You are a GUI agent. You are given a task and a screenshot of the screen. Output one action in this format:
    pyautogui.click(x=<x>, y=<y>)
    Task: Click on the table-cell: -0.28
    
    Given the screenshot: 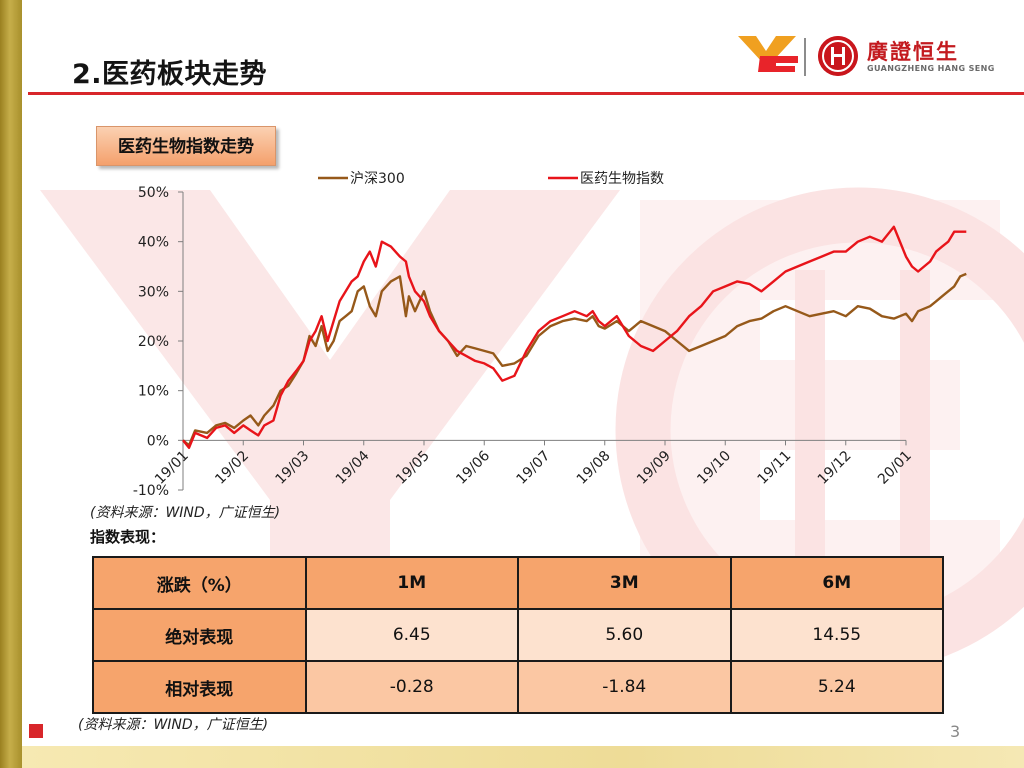 What is the action you would take?
    pyautogui.click(x=411, y=687)
    